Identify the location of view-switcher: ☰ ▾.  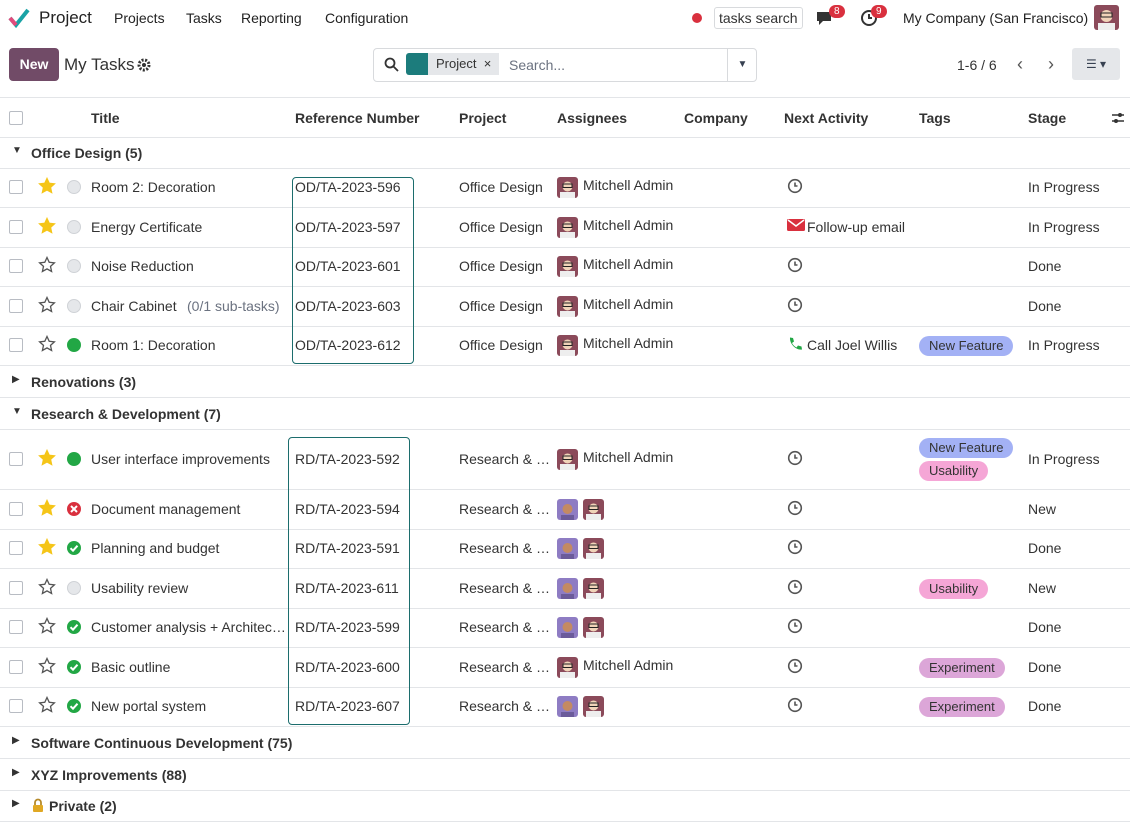
(1096, 64).